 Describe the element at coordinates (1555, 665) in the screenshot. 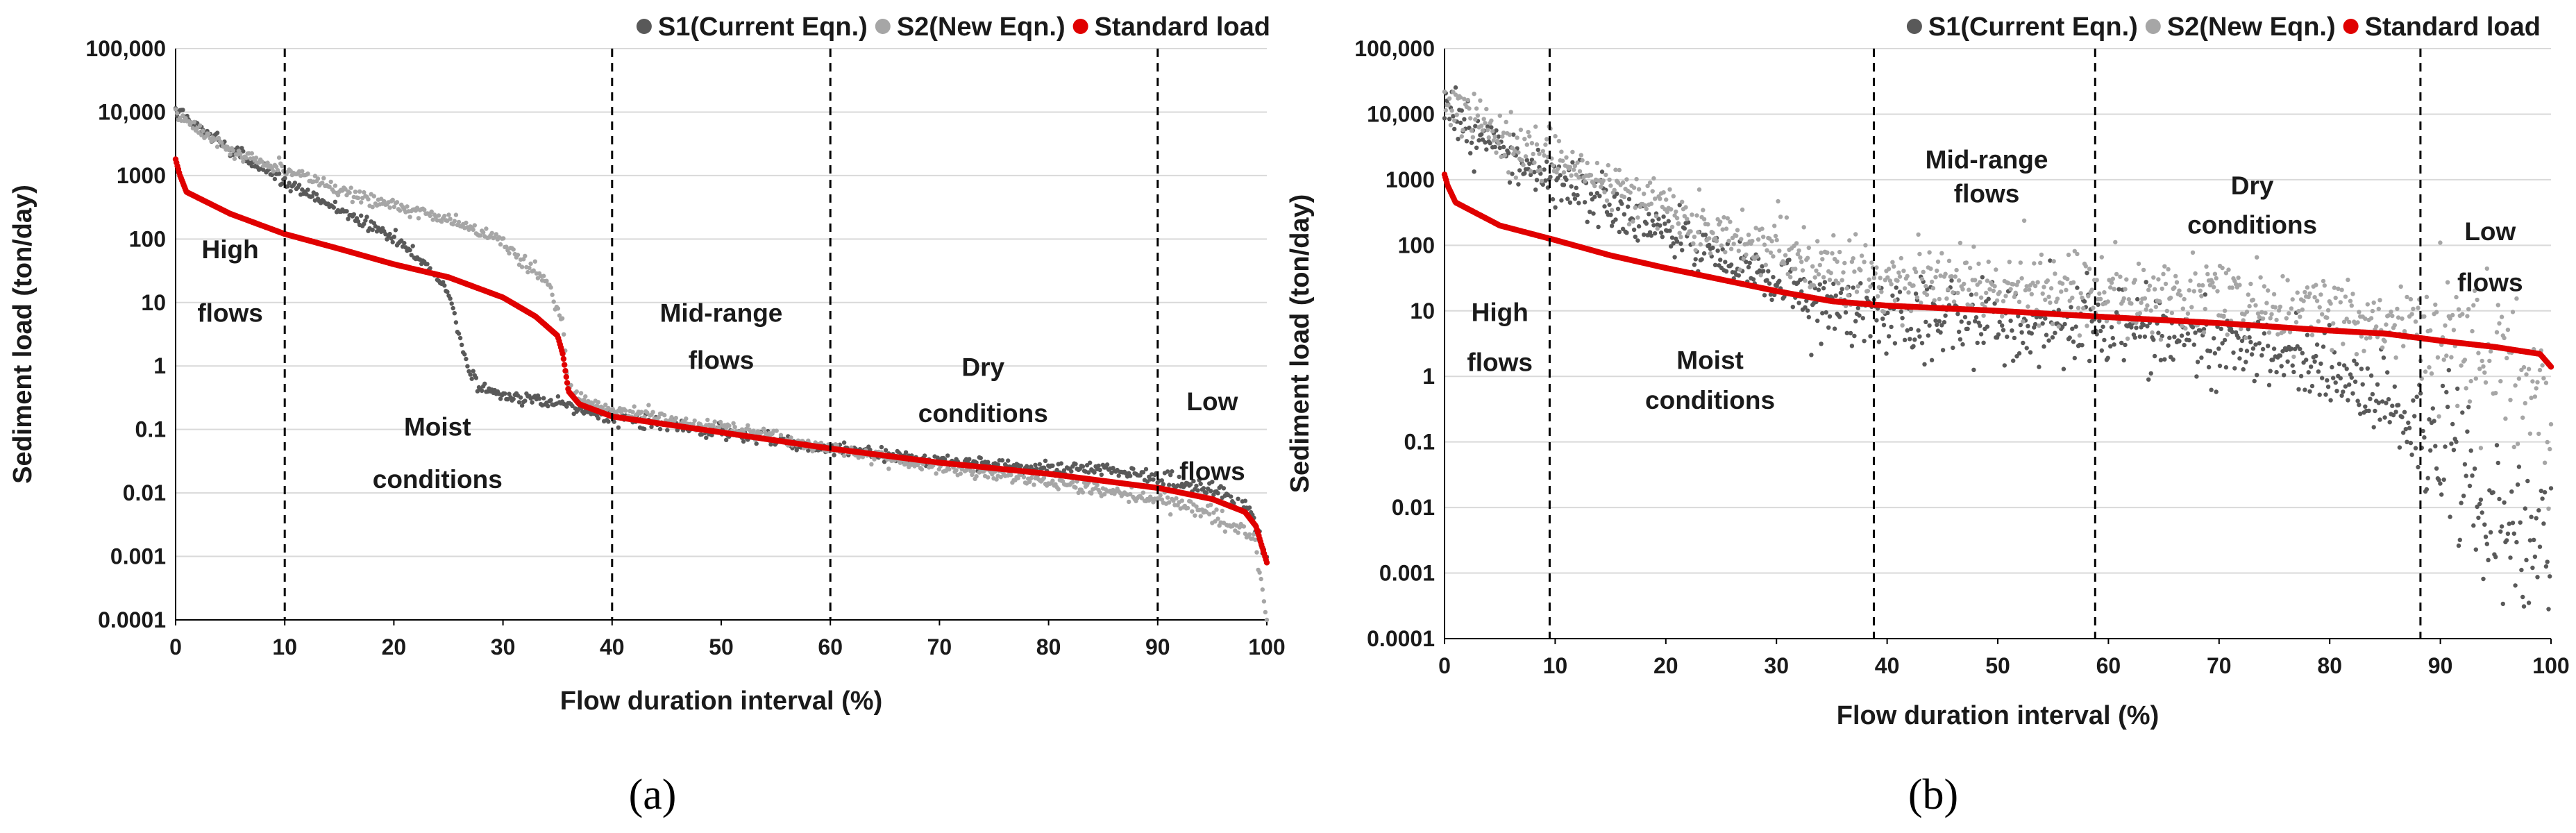

I see `x-tick-label: 10` at that location.